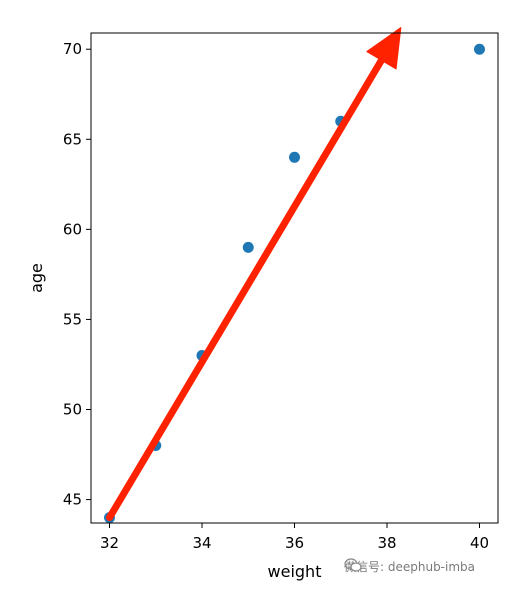 The image size is (513, 592). I want to click on y-tick-label: 65, so click(72, 139).